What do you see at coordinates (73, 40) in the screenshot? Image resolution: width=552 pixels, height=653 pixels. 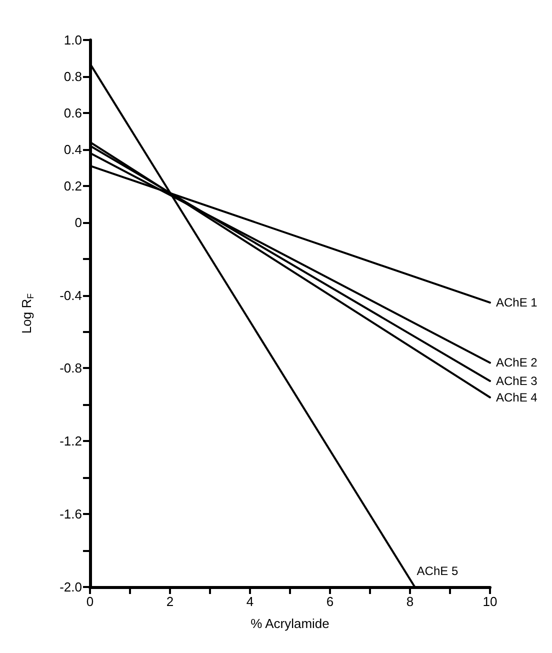 I see `y-tick-label: 1.0` at bounding box center [73, 40].